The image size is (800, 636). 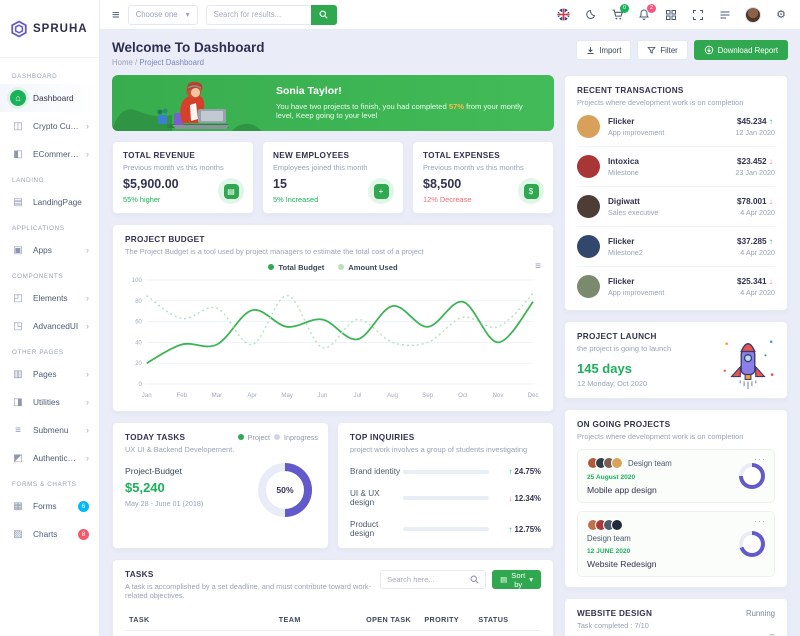 I want to click on rocket-illustration, so click(x=748, y=365).